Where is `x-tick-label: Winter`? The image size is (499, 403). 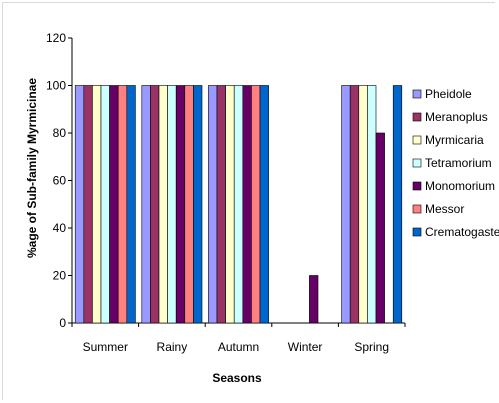 x-tick-label: Winter is located at coordinates (305, 347).